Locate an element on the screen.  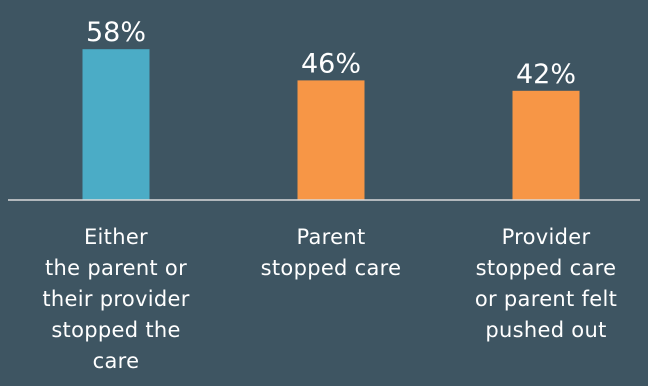
value-label-1: 58% is located at coordinates (116, 32).